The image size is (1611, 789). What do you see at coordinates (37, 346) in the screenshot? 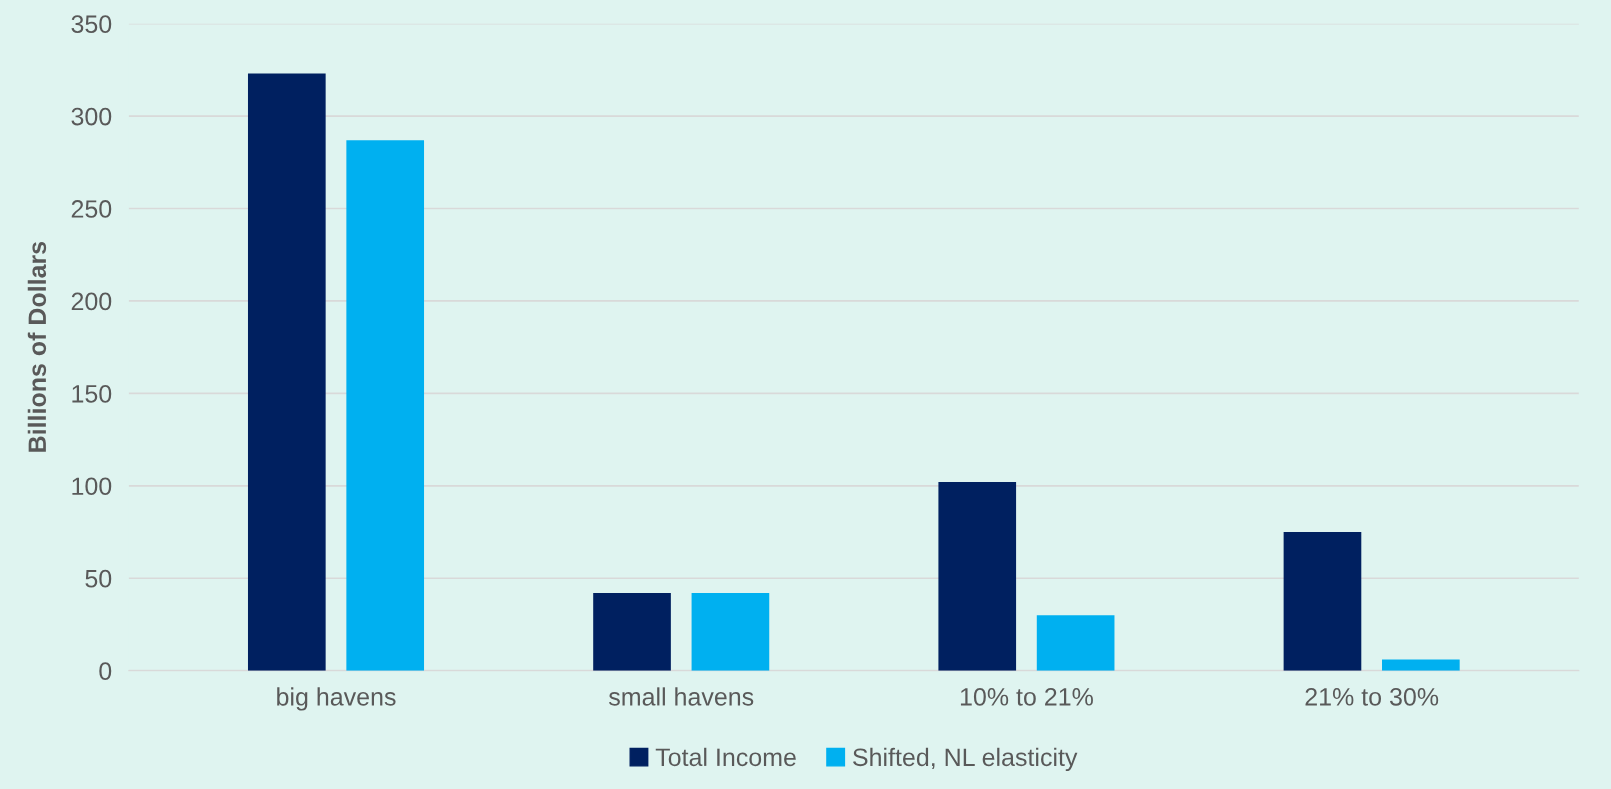
I see `y-axis-title: Billions of Dollars` at bounding box center [37, 346].